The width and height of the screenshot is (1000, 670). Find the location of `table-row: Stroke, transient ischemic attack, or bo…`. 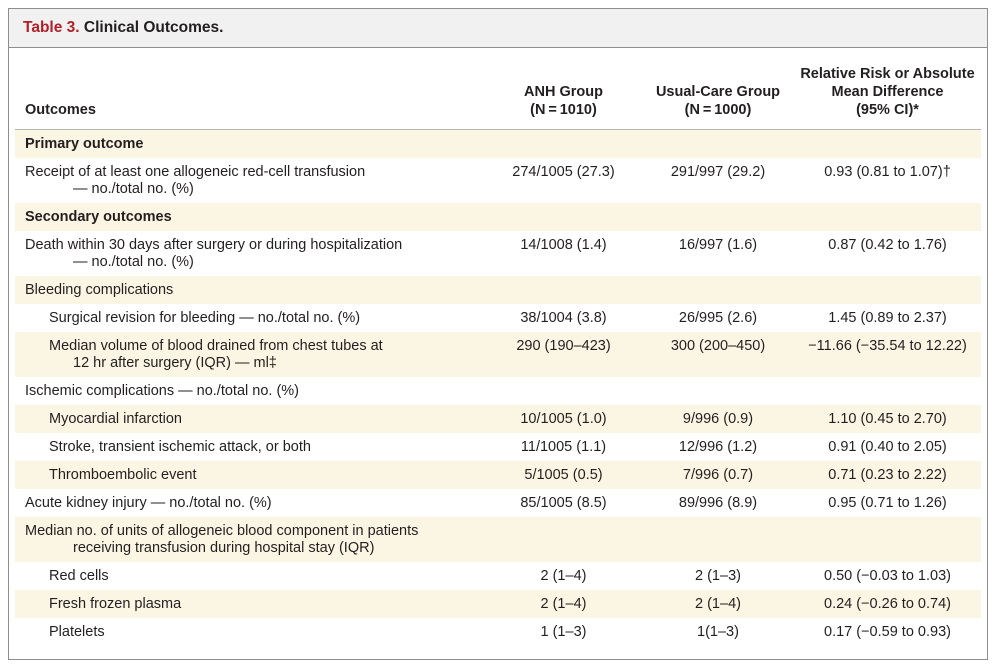

table-row: Stroke, transient ischemic attack, or bo… is located at coordinates (498, 447).